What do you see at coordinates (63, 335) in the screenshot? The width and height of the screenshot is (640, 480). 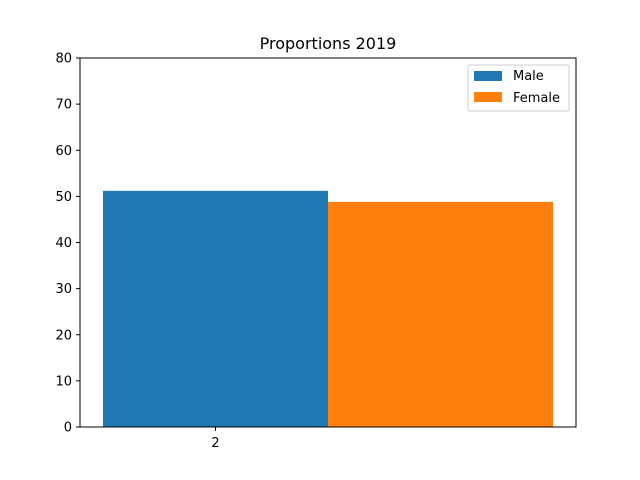 I see `y-tick-label: 20` at bounding box center [63, 335].